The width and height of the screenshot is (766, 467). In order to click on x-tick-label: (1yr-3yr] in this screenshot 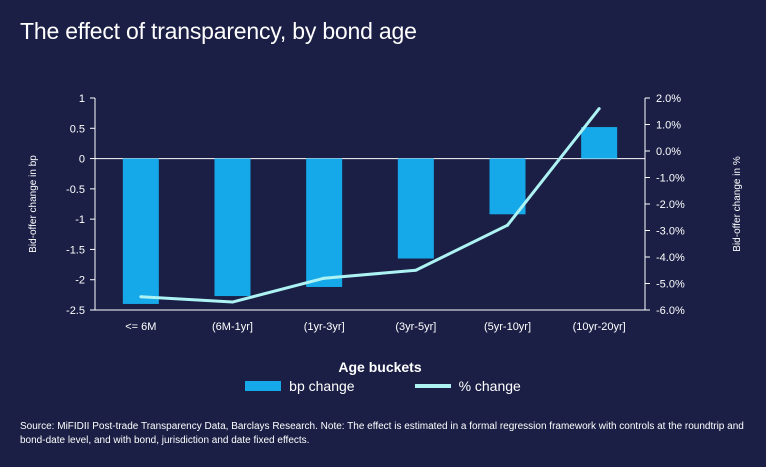, I will do `click(324, 327)`.